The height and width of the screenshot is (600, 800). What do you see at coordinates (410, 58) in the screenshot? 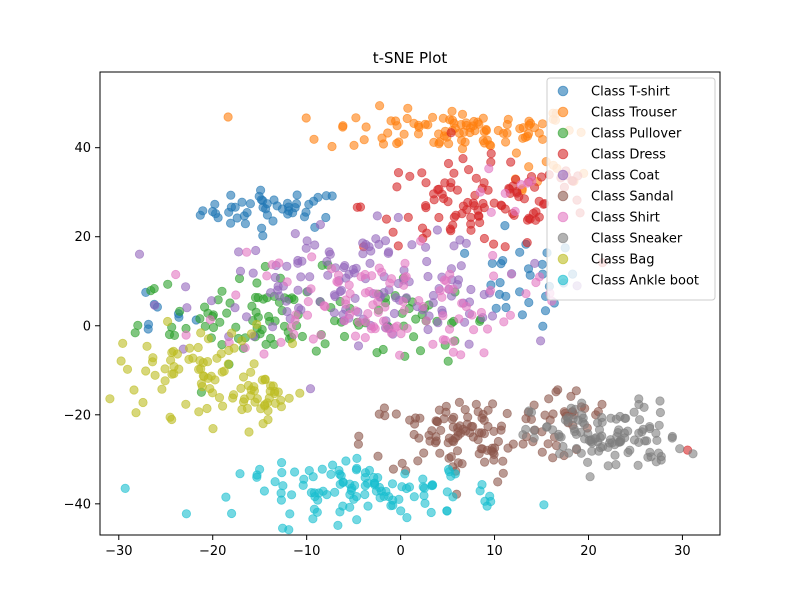
I see `chart-title: t-SNE Plot` at bounding box center [410, 58].